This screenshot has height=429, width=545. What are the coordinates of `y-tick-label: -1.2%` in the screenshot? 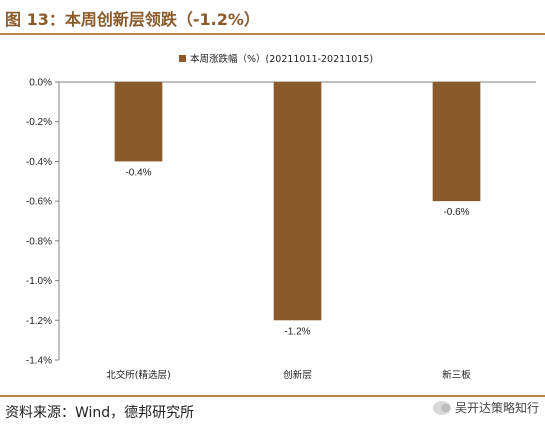 It's located at (39, 321).